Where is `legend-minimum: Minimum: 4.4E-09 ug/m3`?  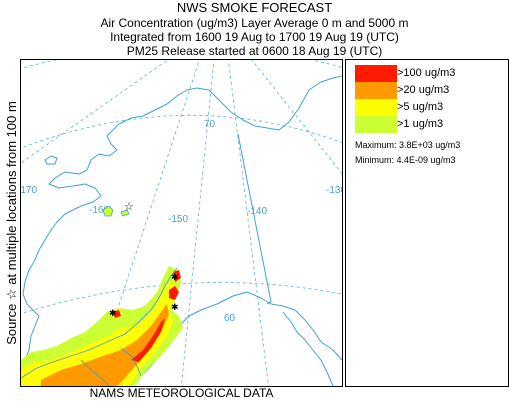
legend-minimum: Minimum: 4.4E-09 ug/m3 is located at coordinates (405, 160).